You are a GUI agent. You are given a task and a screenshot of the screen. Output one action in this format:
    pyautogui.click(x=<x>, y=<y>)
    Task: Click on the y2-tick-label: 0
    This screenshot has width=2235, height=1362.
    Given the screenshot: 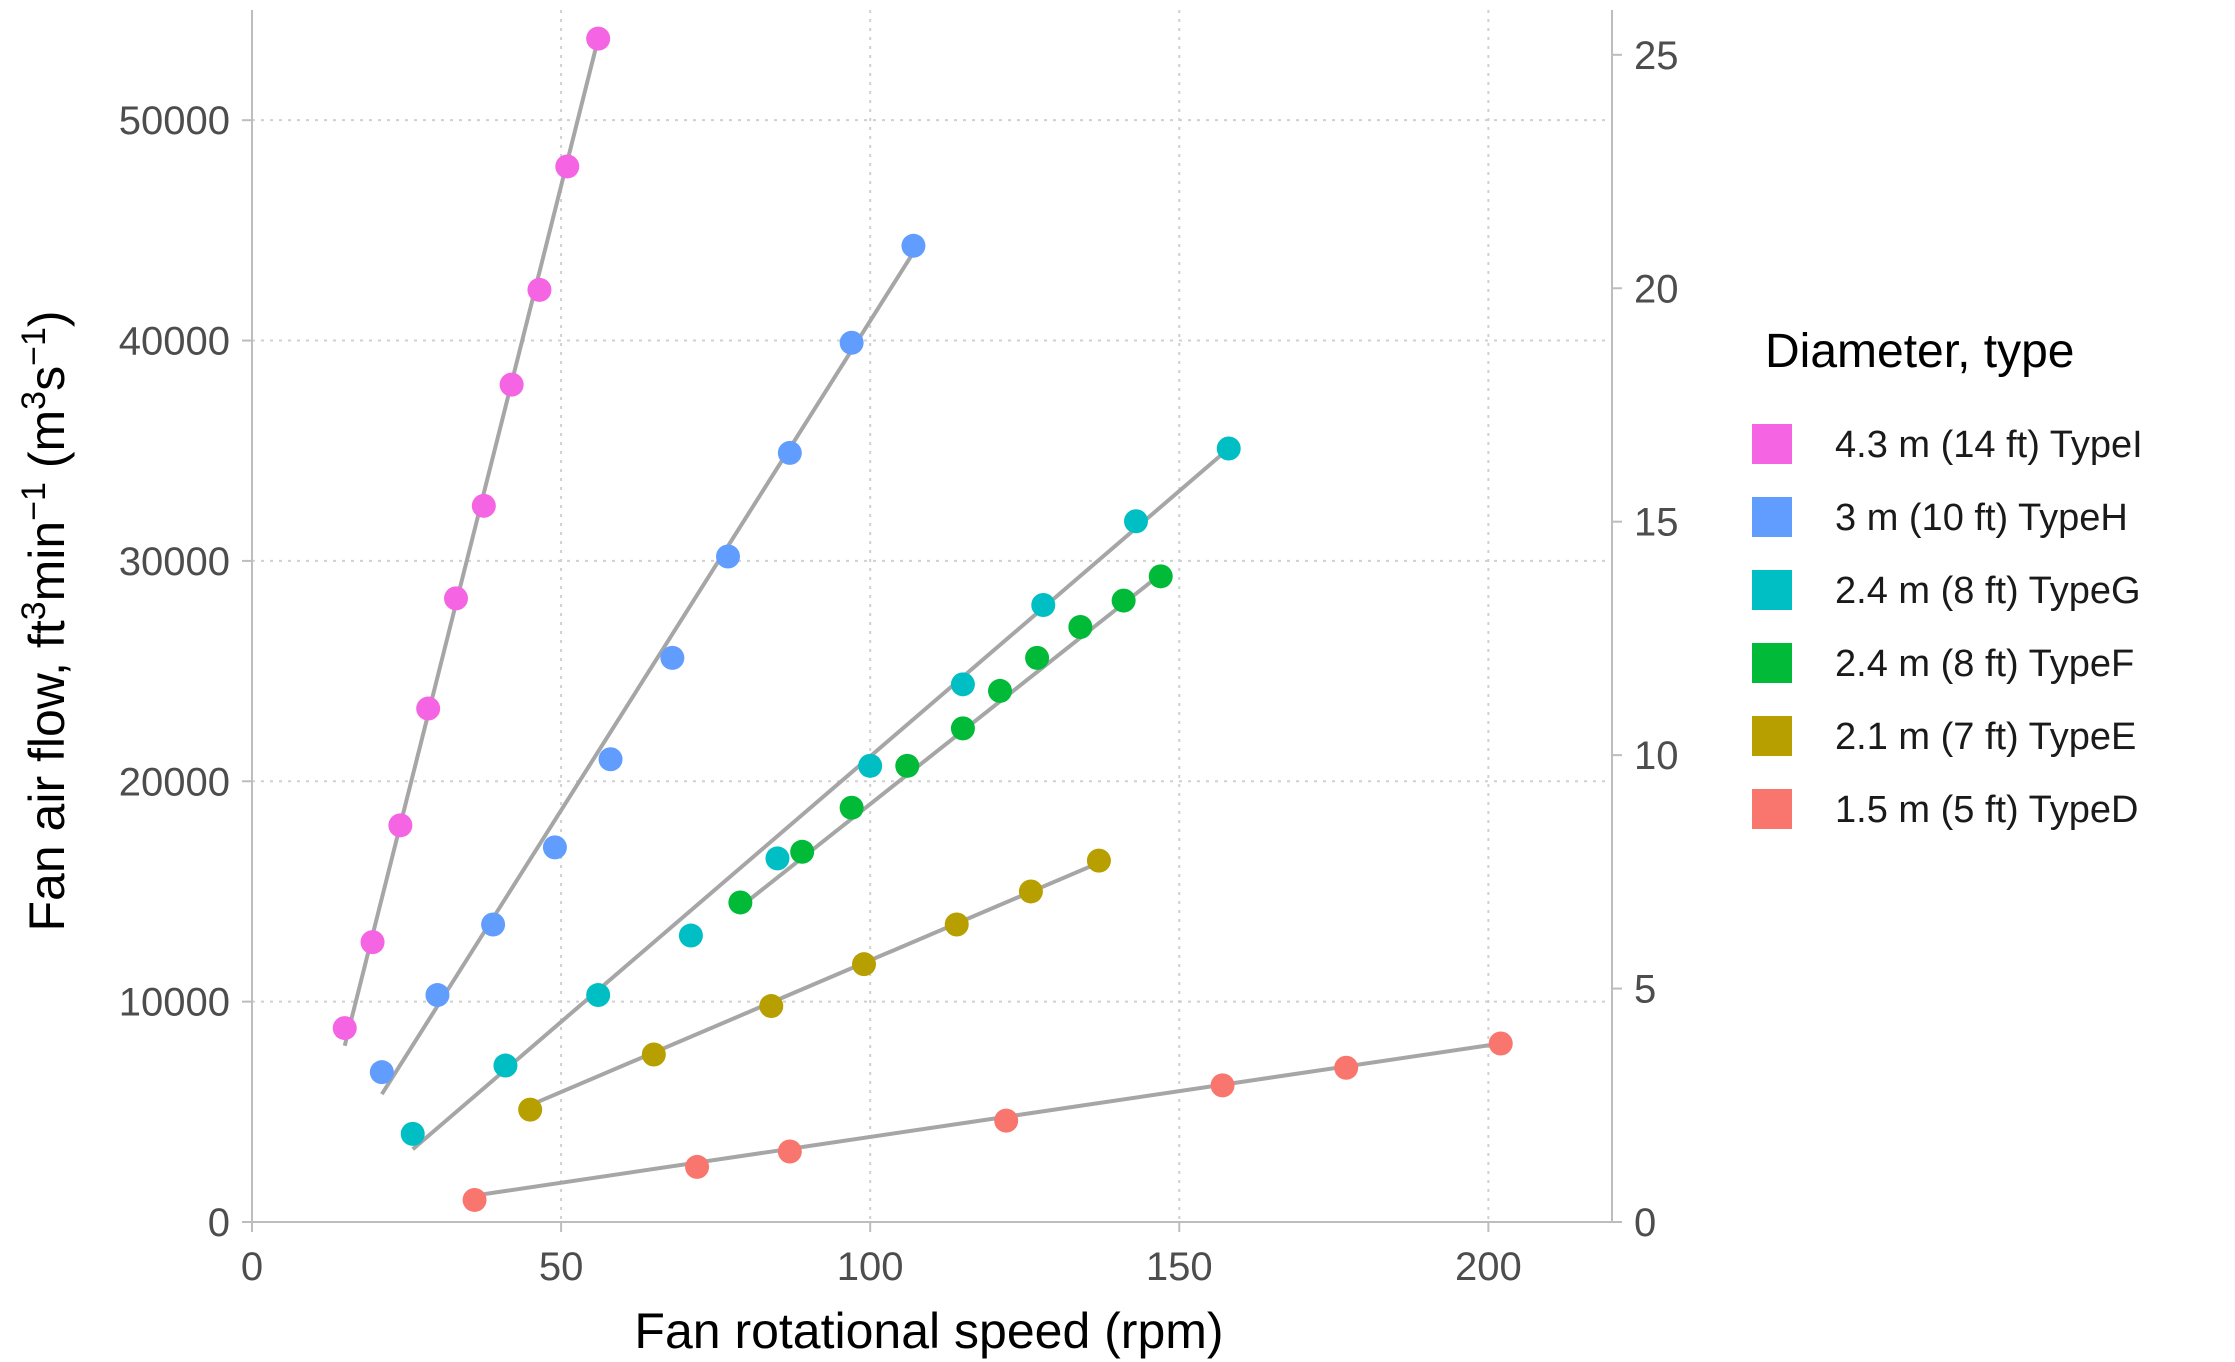 What is the action you would take?
    pyautogui.click(x=1645, y=1223)
    